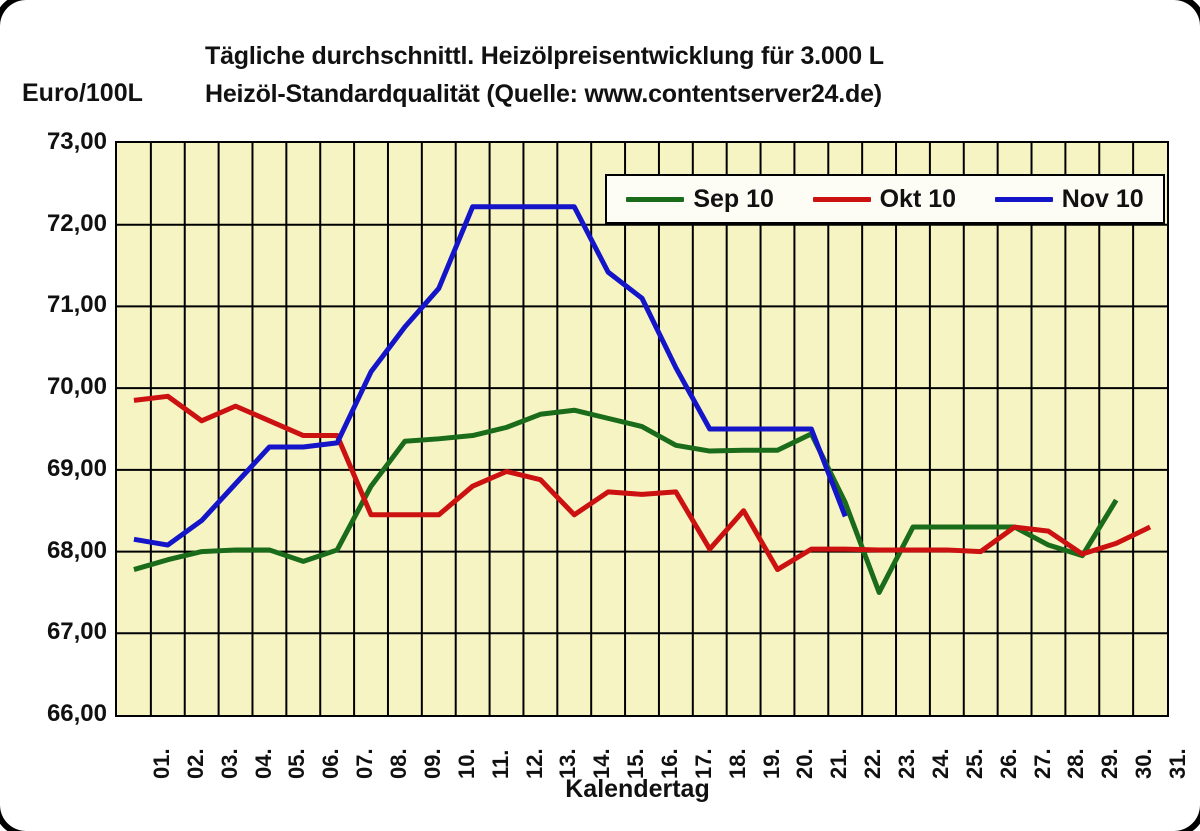 This screenshot has width=1200, height=831. I want to click on legend-entry: Okt 10, so click(884, 199).